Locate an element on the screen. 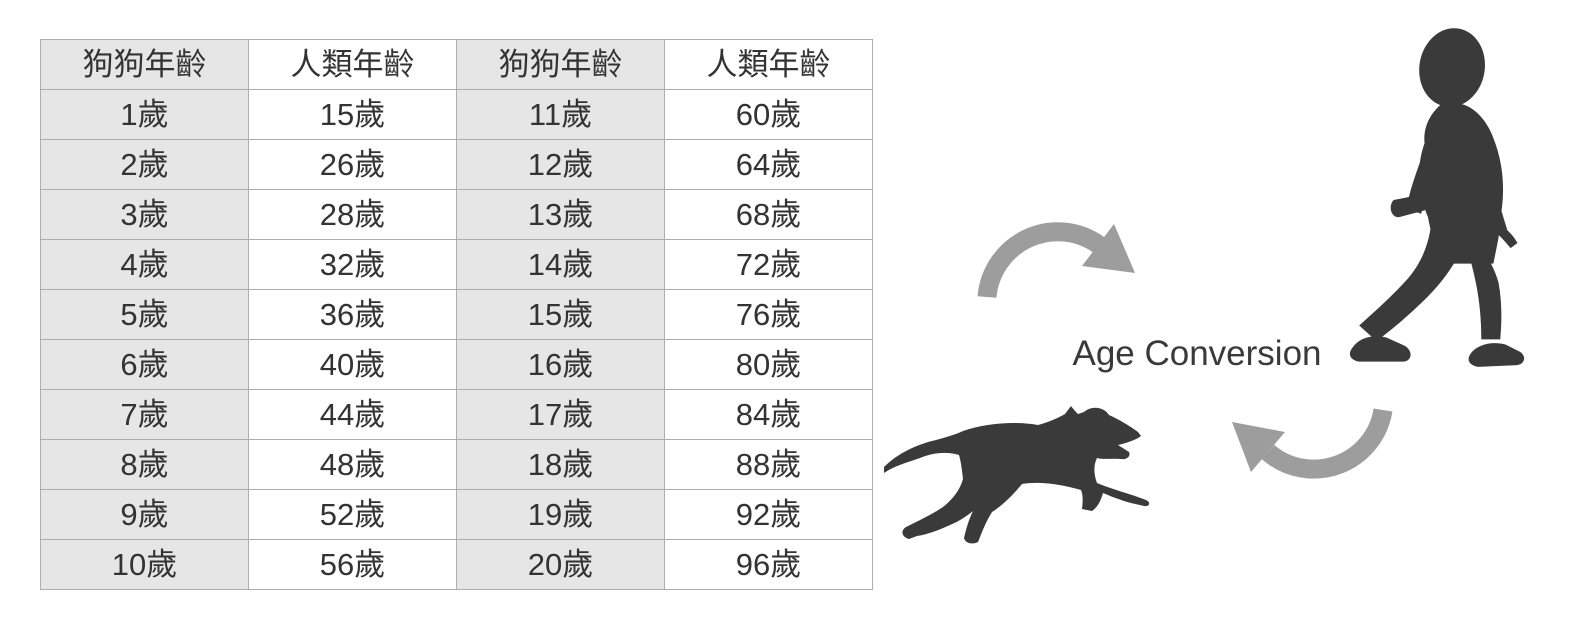 The image size is (1579, 635). human-age-cell: 76歲 is located at coordinates (768, 314).